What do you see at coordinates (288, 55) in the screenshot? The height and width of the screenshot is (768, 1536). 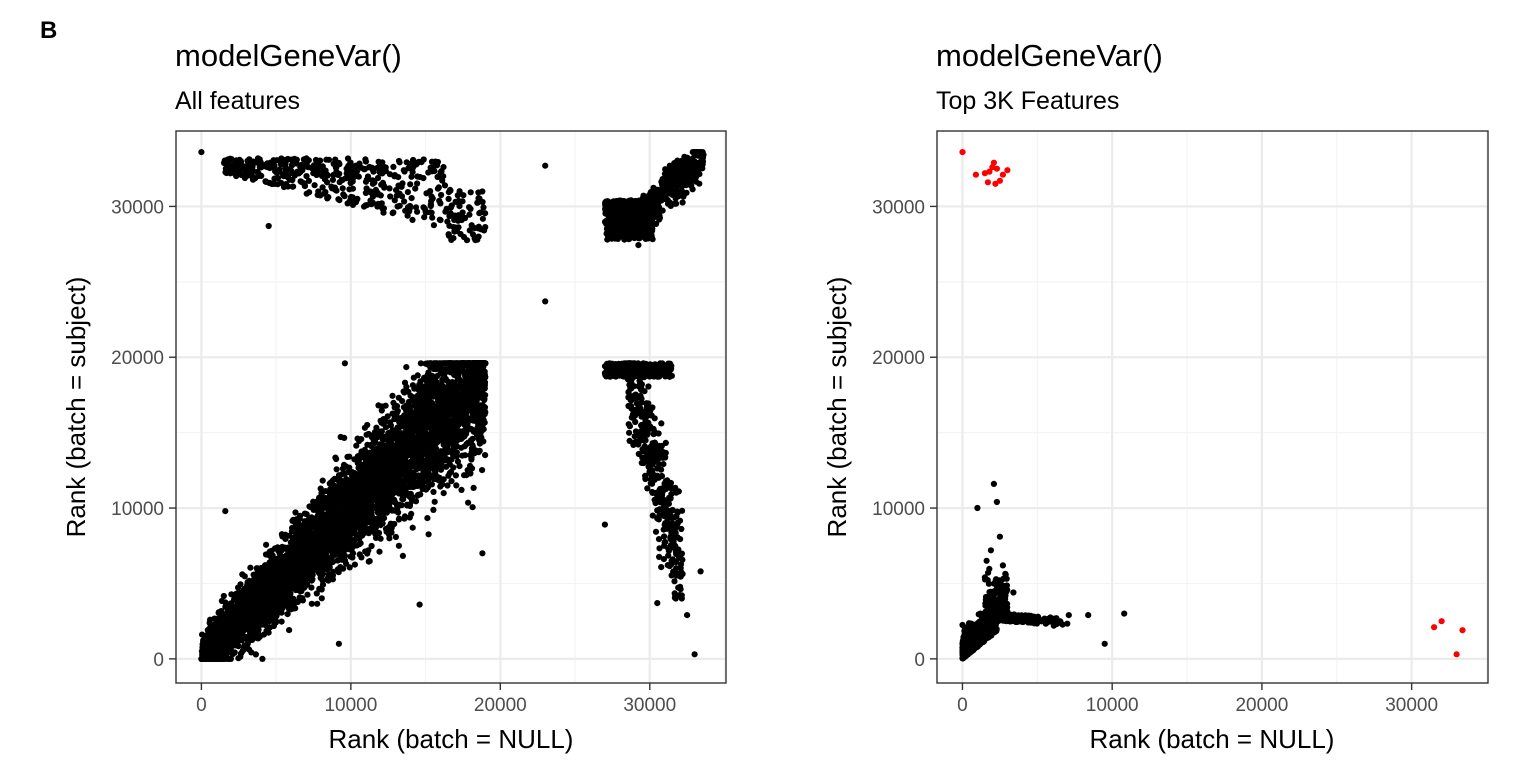 I see `chart-left-title: modelGeneVar()` at bounding box center [288, 55].